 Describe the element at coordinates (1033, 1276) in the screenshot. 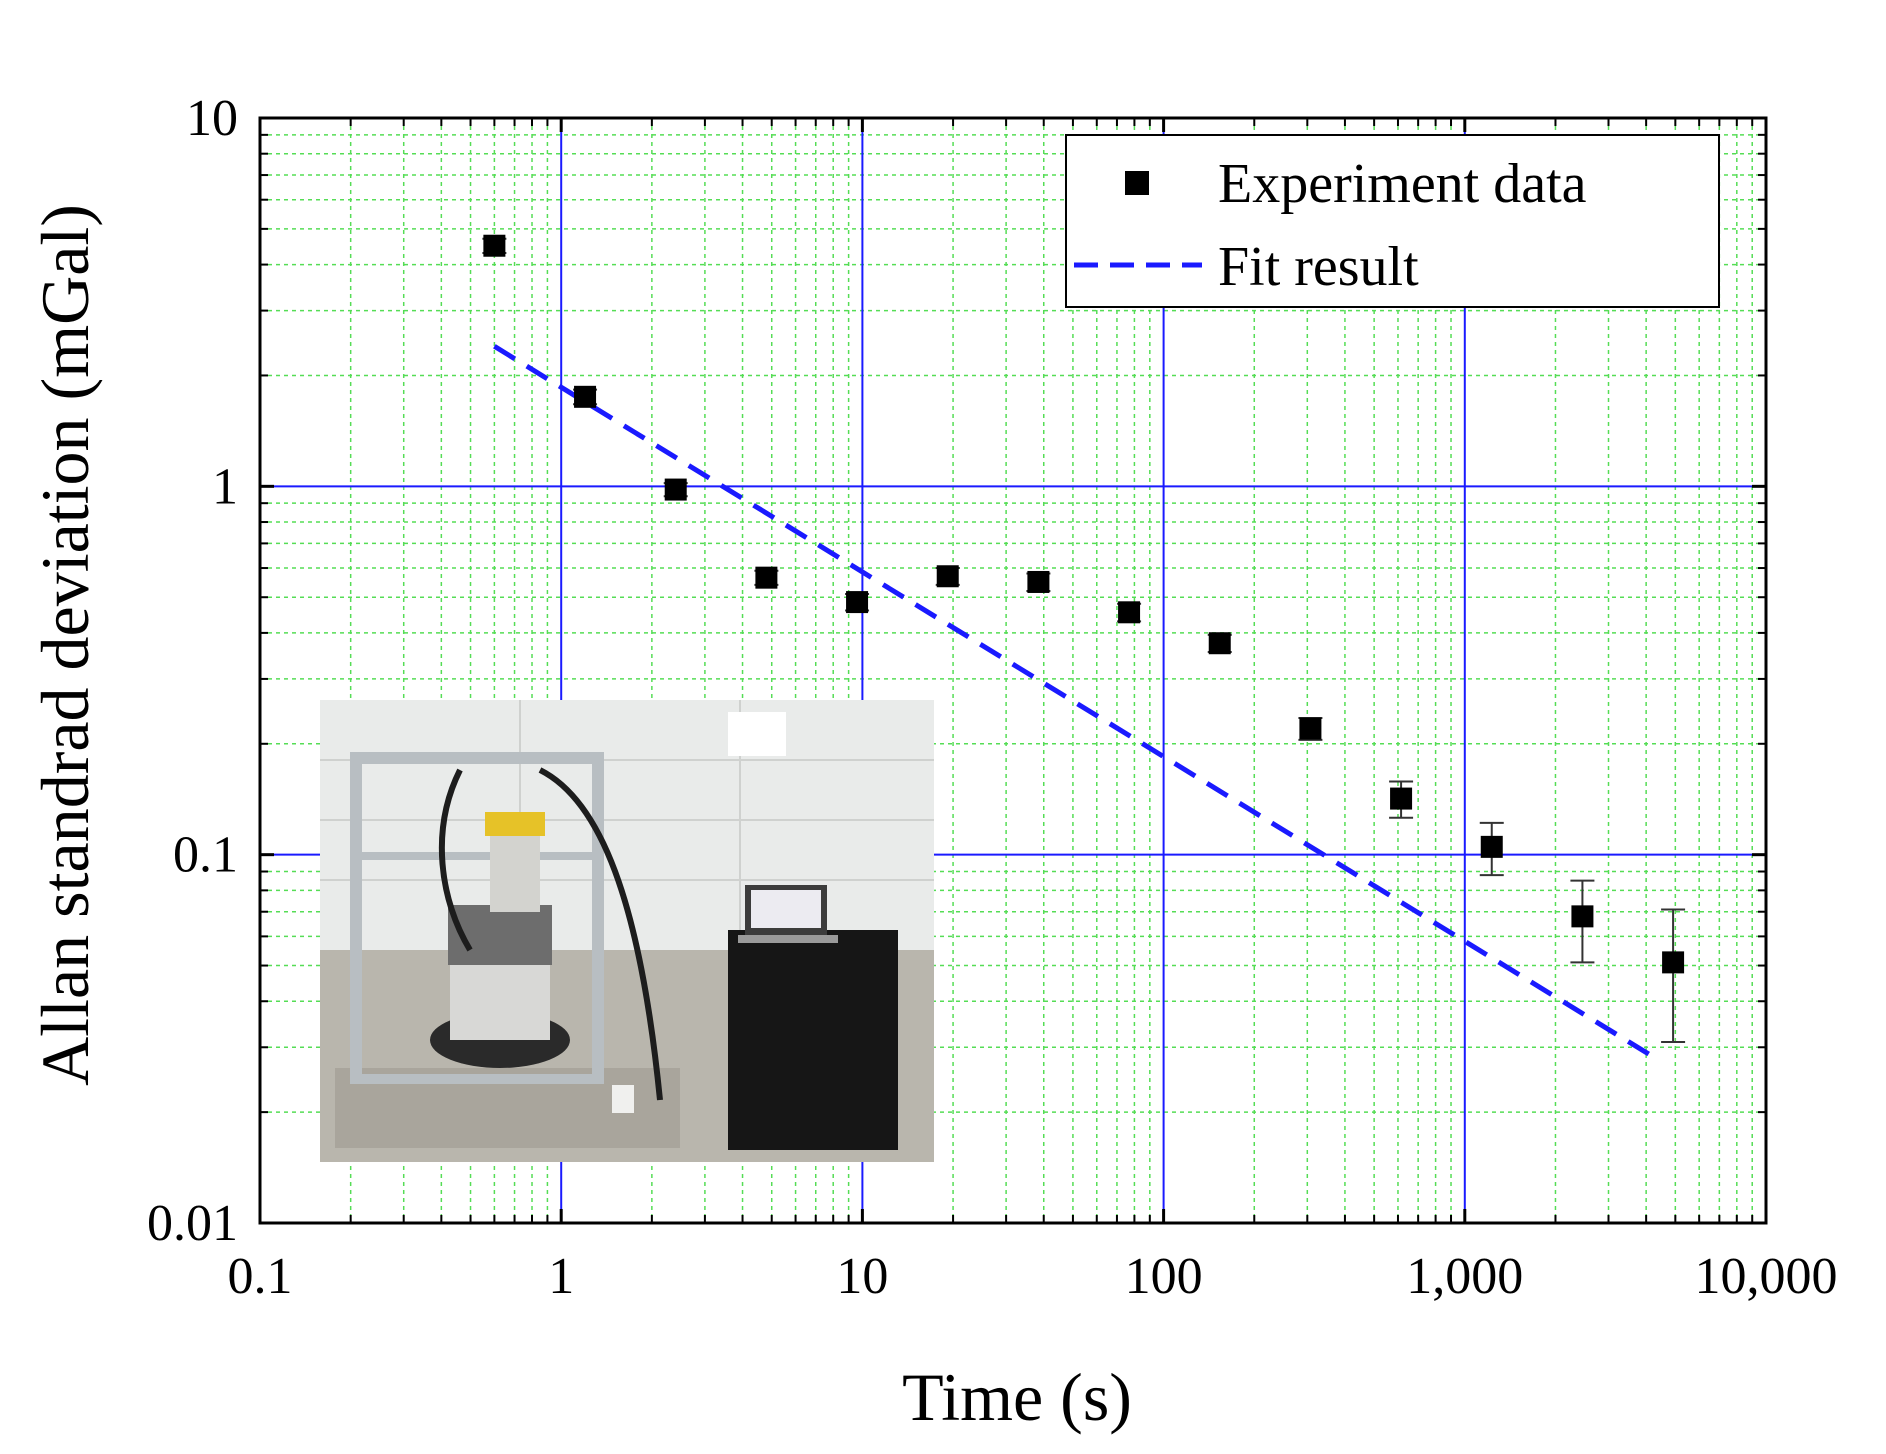

I see `x-axis-tick-labels: 0.1 1 10 100 1,000 10,000` at that location.